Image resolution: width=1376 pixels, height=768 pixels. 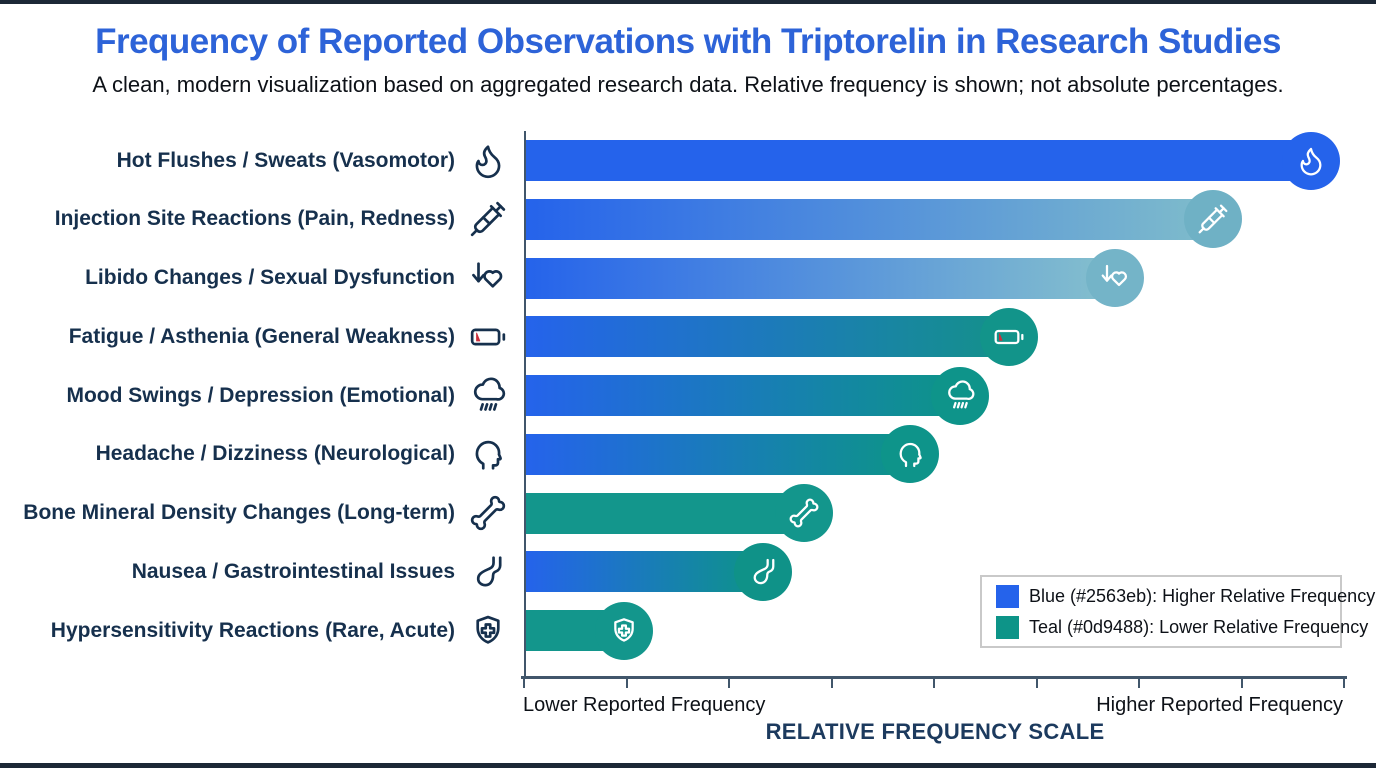 What do you see at coordinates (1199, 626) in the screenshot?
I see `legend-label-teal: Teal (#0d9488): Lower Relative Frequency` at bounding box center [1199, 626].